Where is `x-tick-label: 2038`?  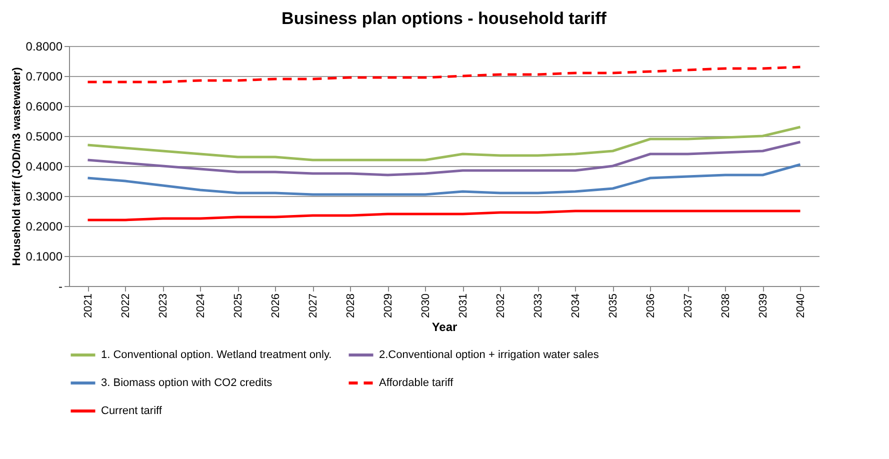 x-tick-label: 2038 is located at coordinates (726, 306).